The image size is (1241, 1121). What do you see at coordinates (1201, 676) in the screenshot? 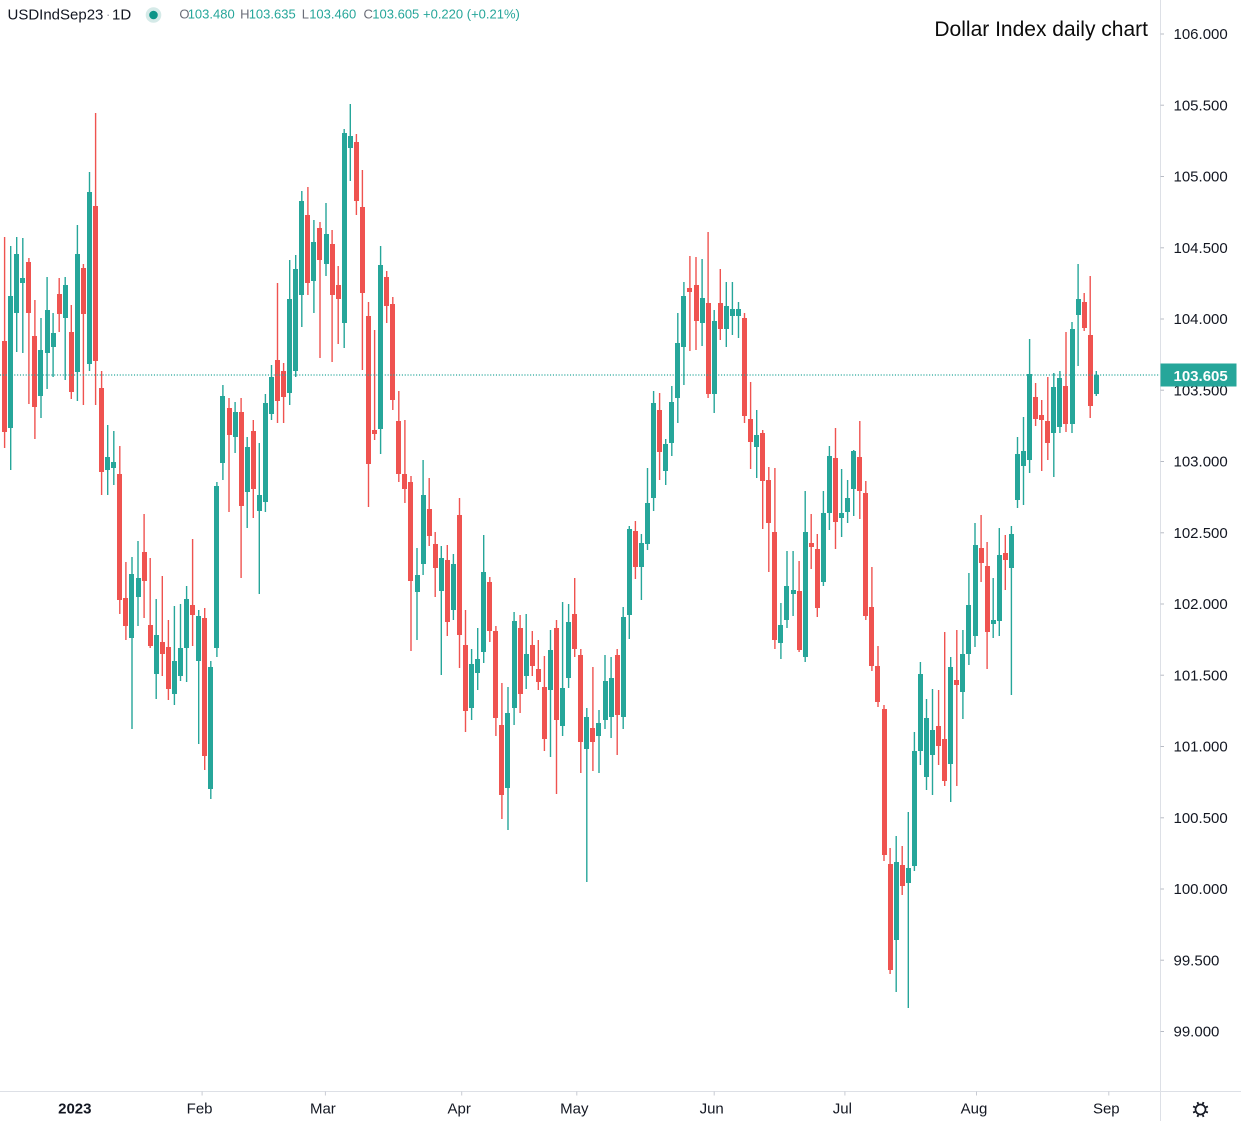
I see `svg-text: 101.500` at bounding box center [1201, 676].